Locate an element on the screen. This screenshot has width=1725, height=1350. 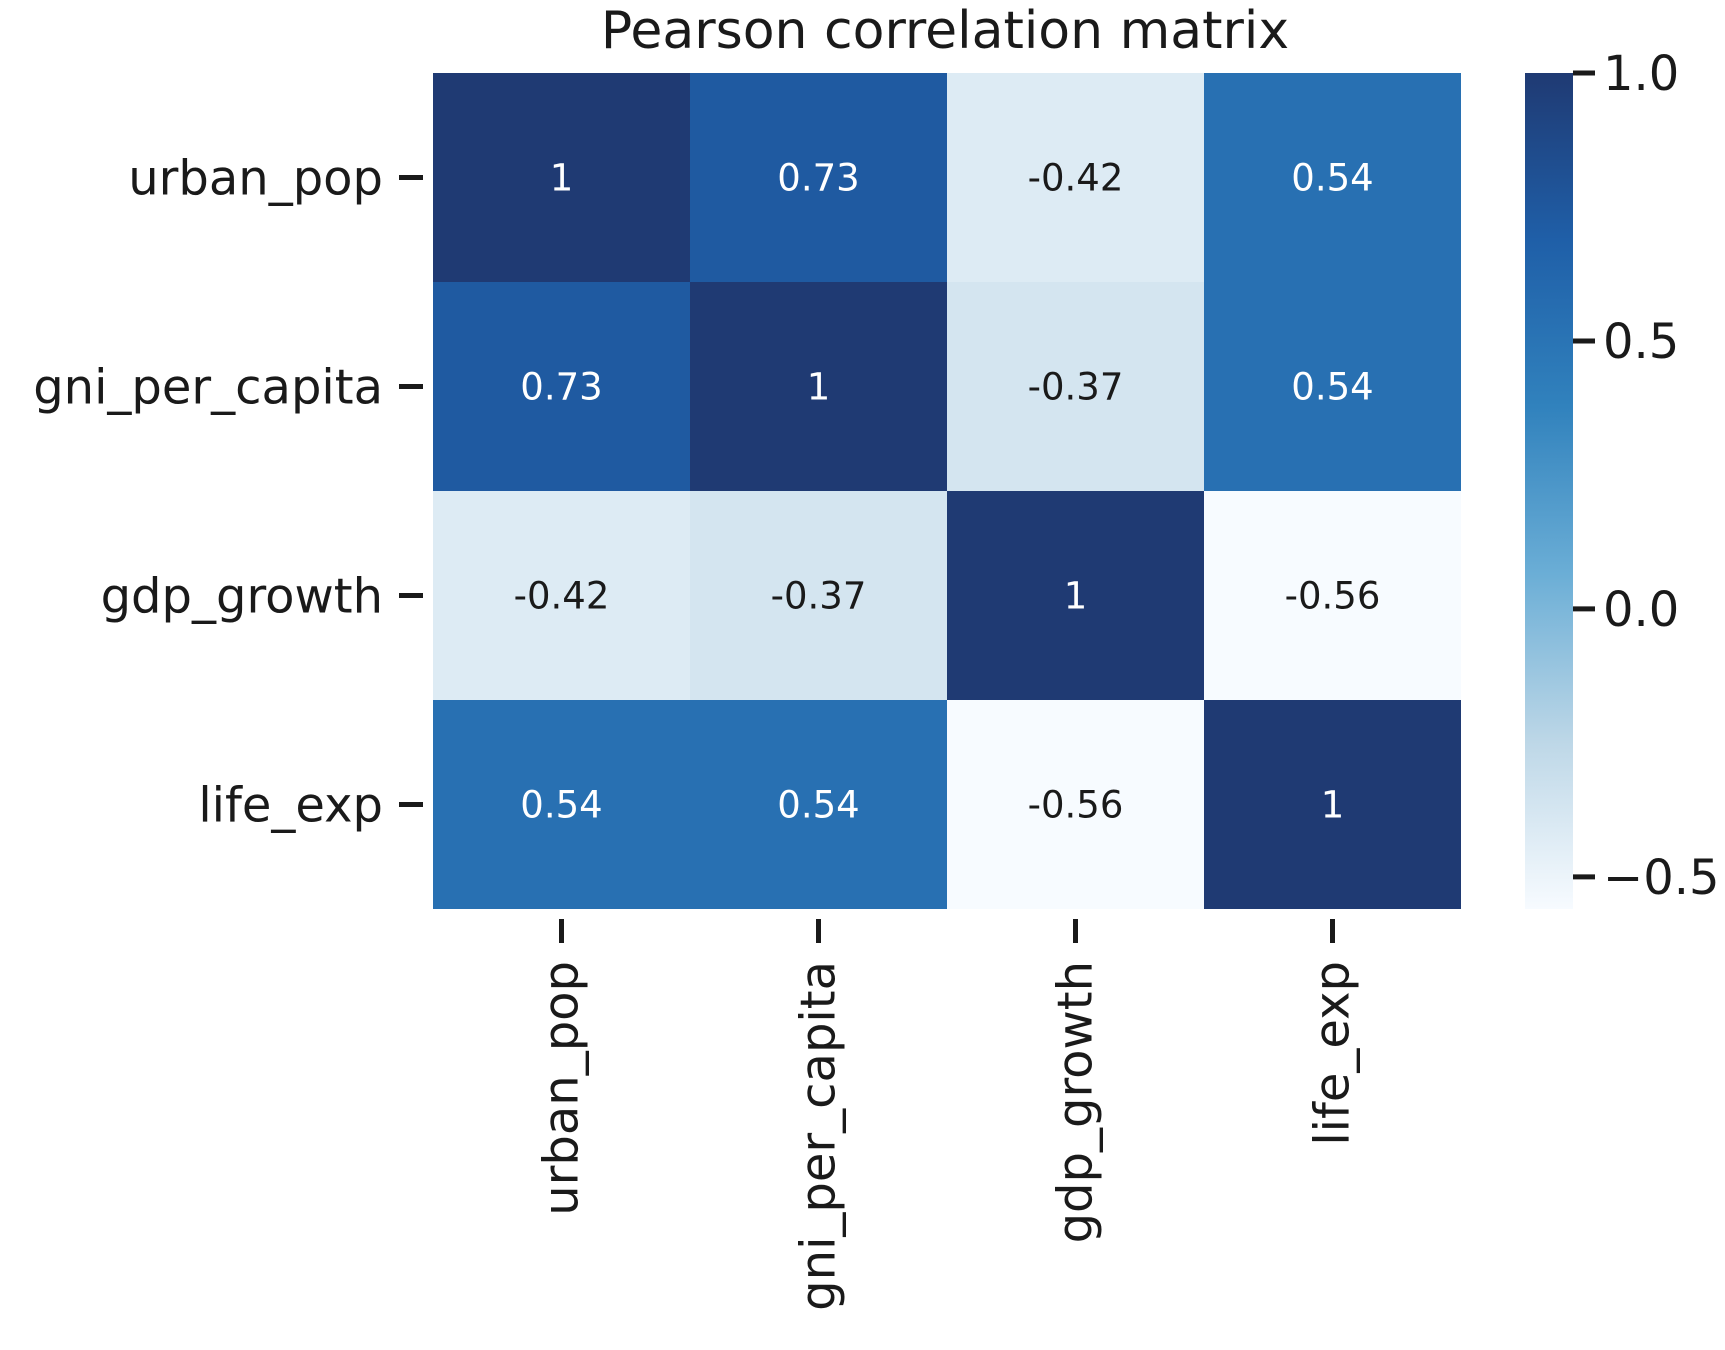
colorbar: 1.0 0.5 0.0 −0.5 is located at coordinates (1622, 477).